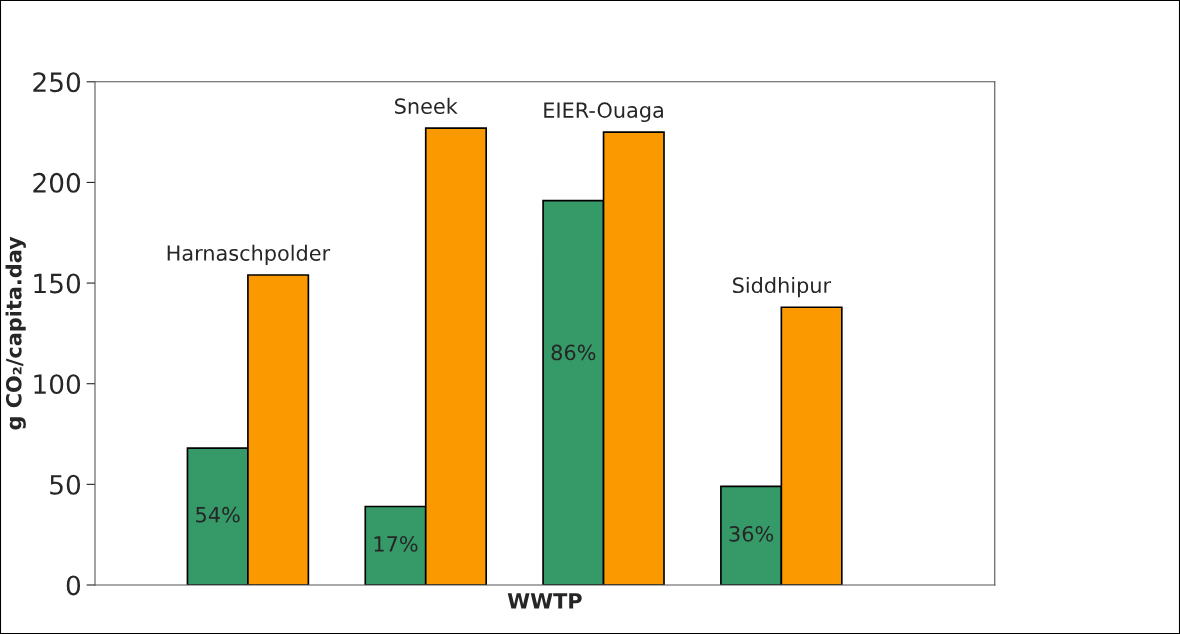  What do you see at coordinates (249, 254) in the screenshot?
I see `annotation: Harnaschpolder` at bounding box center [249, 254].